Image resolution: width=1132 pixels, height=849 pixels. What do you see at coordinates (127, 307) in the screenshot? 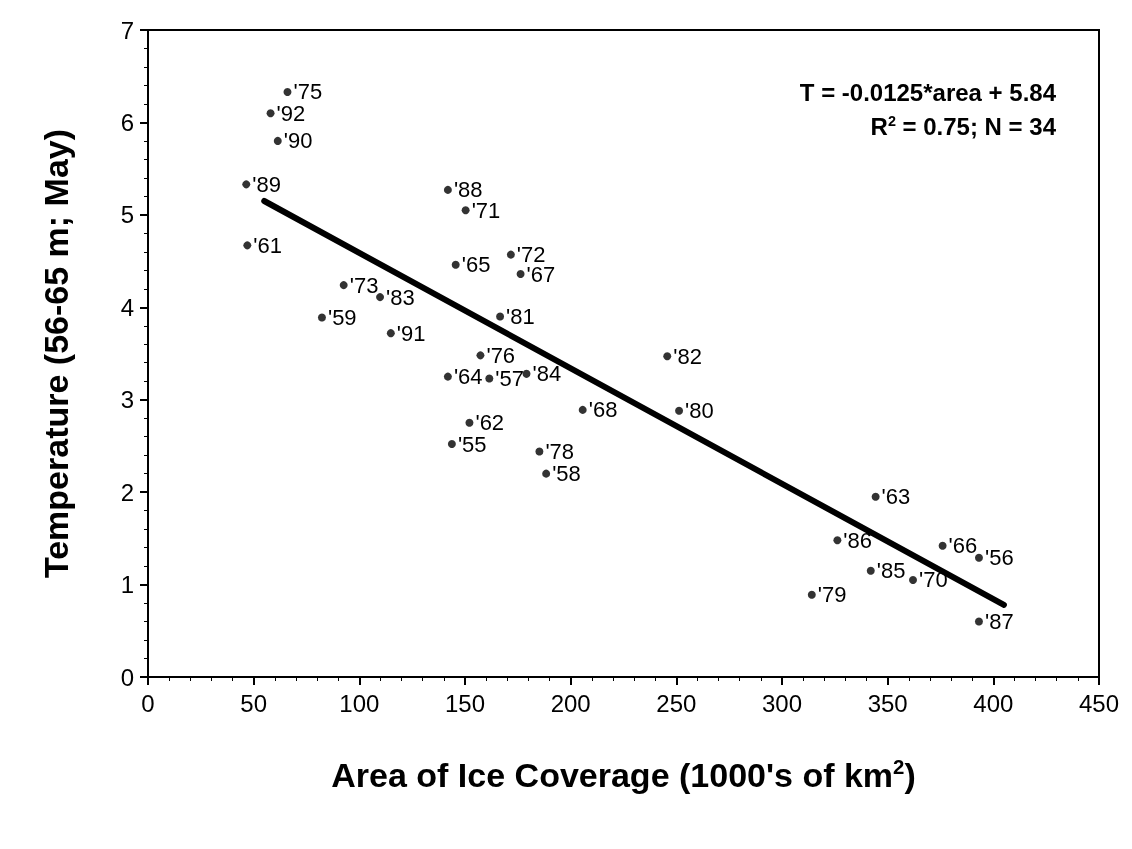
I see `y-tick-label: 4` at bounding box center [127, 307].